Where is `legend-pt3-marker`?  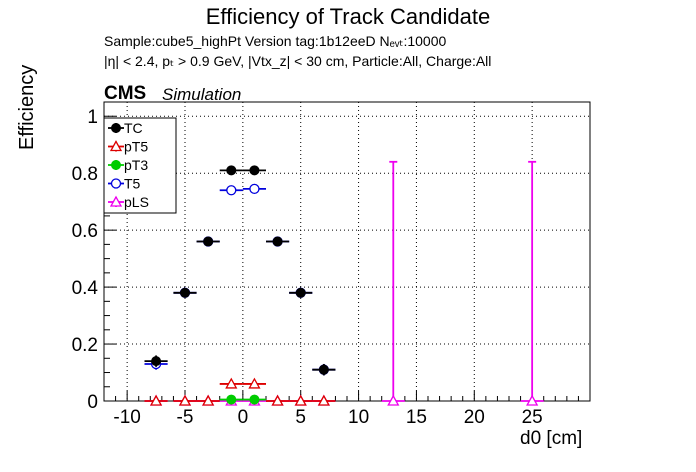 legend-pt3-marker is located at coordinates (116, 165).